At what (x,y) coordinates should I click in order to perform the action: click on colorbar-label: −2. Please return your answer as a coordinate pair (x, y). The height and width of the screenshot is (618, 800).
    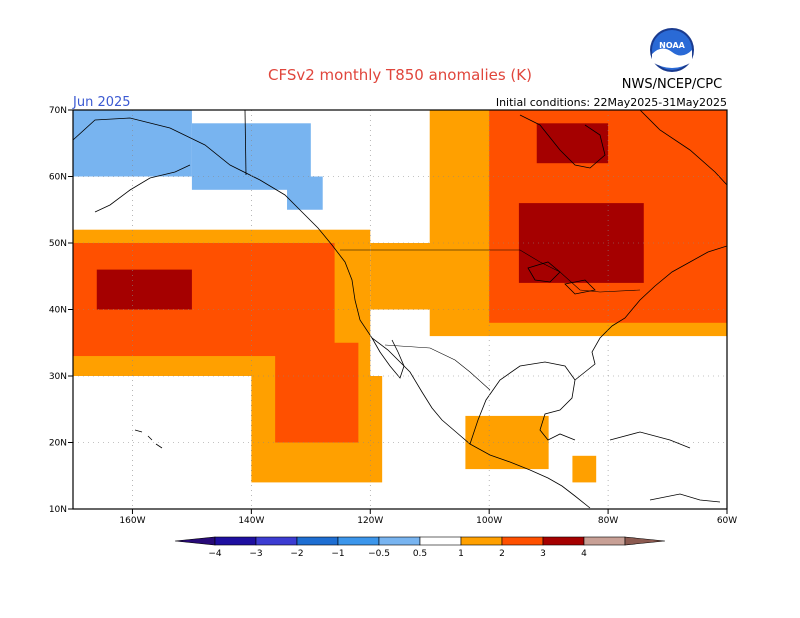
    Looking at the image, I should click on (296, 554).